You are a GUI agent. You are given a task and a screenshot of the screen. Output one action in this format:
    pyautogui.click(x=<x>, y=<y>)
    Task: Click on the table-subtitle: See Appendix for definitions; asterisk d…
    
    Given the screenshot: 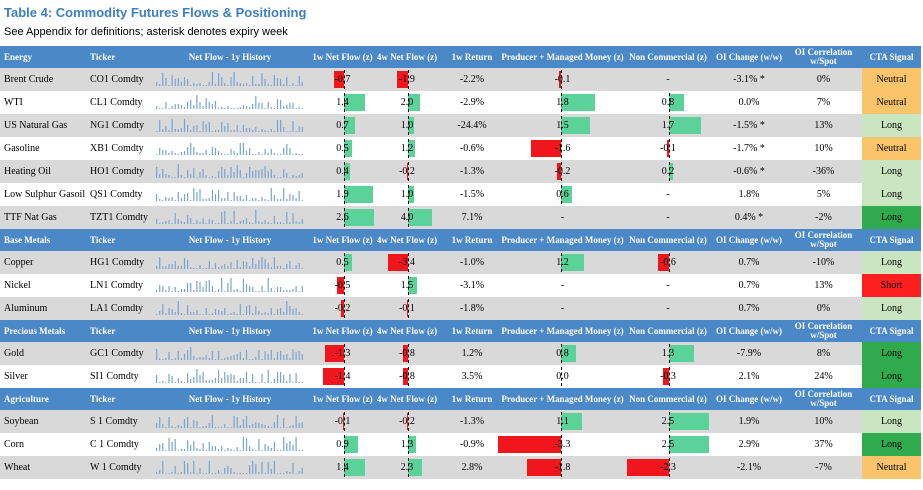 What is the action you would take?
    pyautogui.click(x=146, y=32)
    